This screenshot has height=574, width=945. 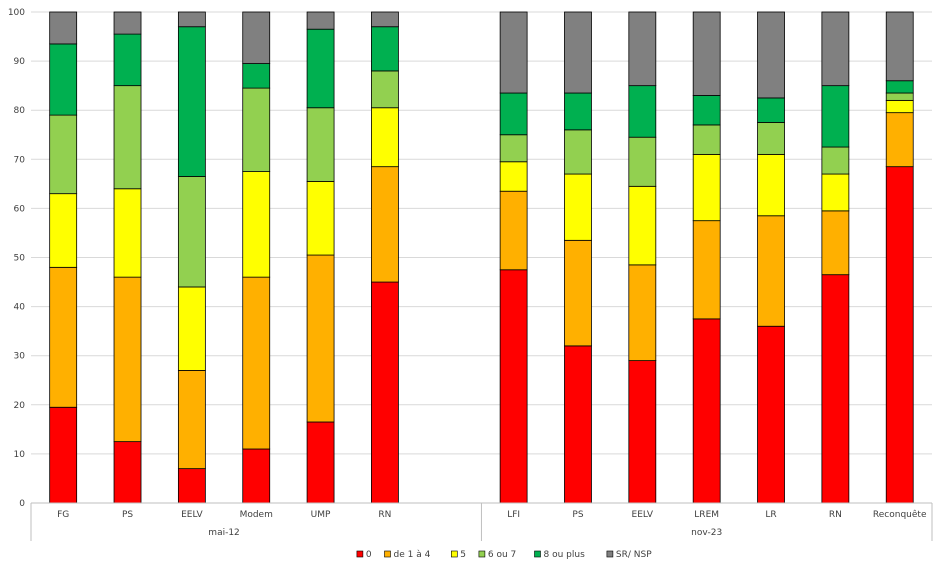 What do you see at coordinates (634, 555) in the screenshot?
I see `legend-label: SR/ NSP` at bounding box center [634, 555].